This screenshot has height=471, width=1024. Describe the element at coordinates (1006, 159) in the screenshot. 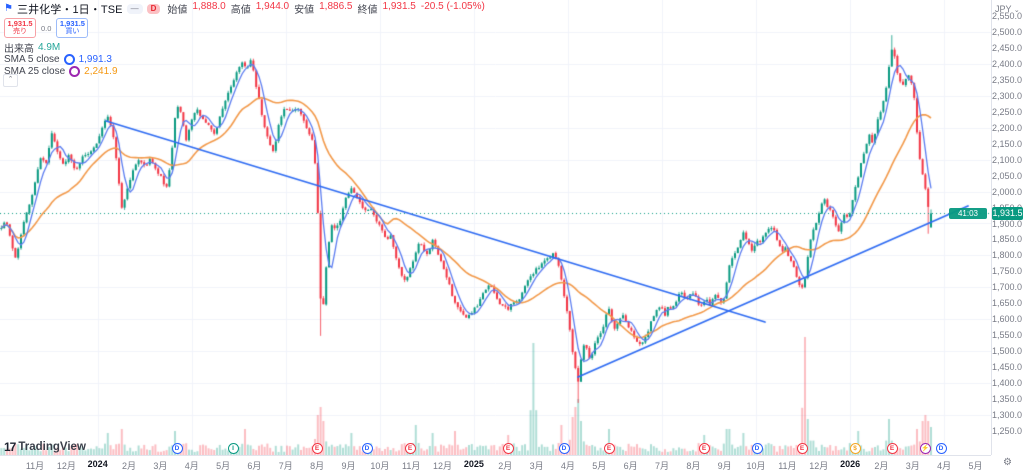

I see `price-axis-label: 2,100.0` at that location.